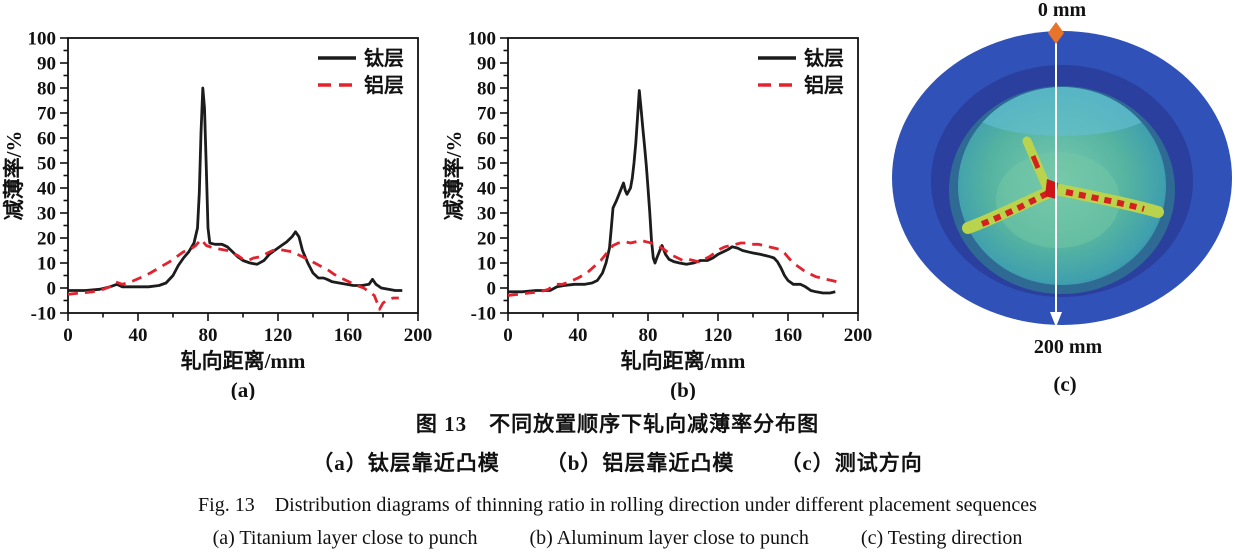 The width and height of the screenshot is (1235, 558). What do you see at coordinates (1062, 191) in the screenshot?
I see `crack-red-marks` at bounding box center [1062, 191].